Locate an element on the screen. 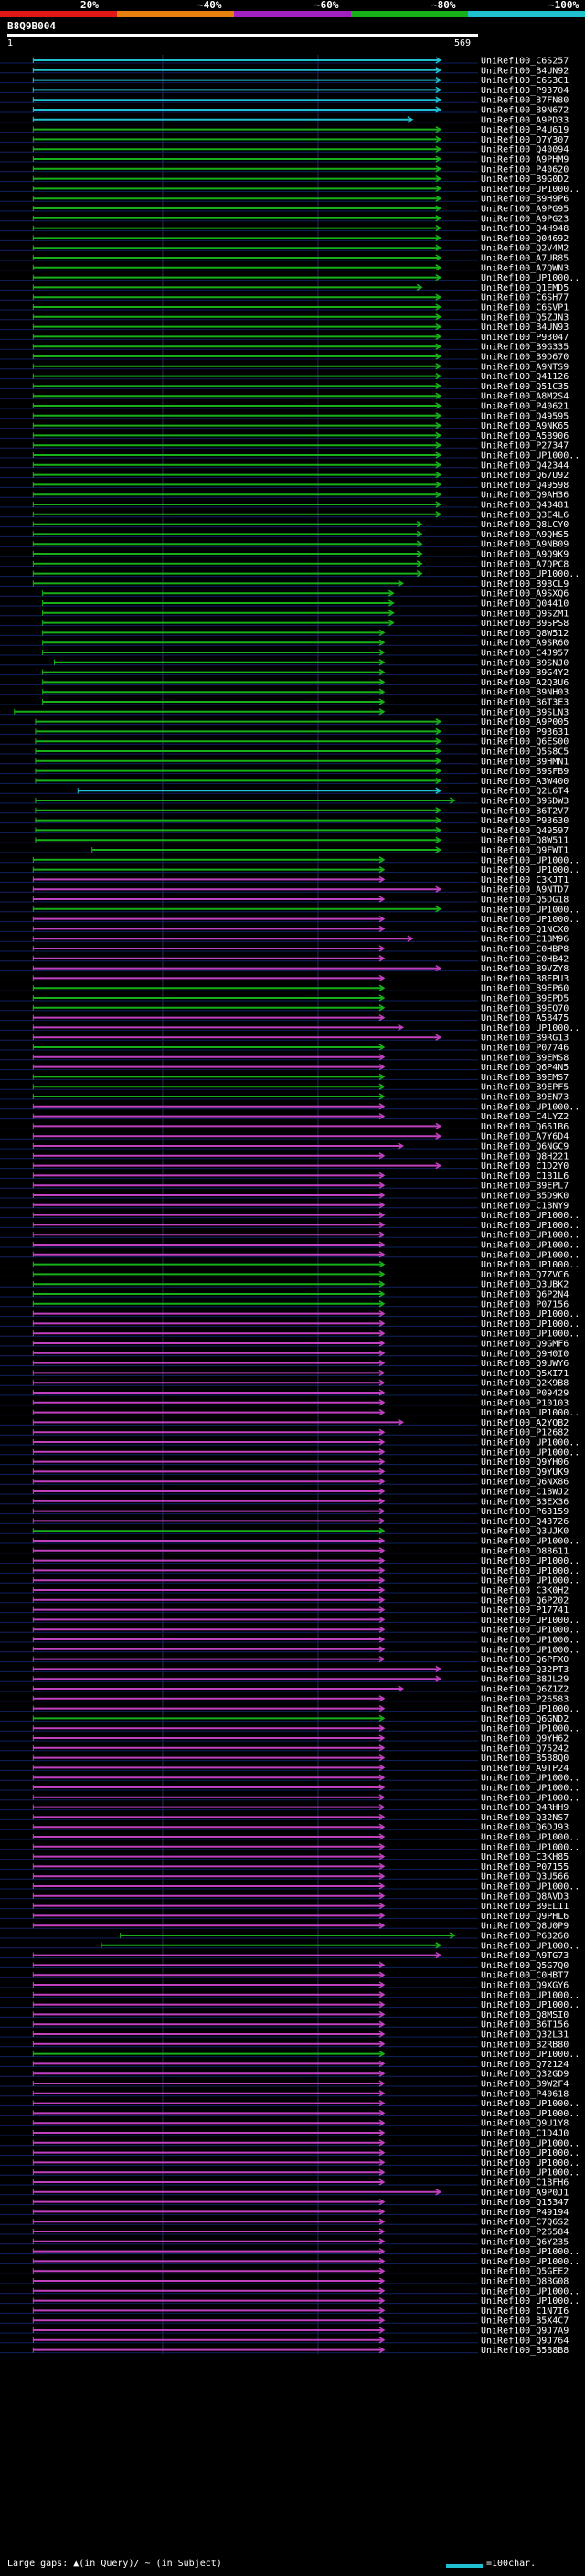  hit-label: UniRef100_Q72124 is located at coordinates (525, 2065).